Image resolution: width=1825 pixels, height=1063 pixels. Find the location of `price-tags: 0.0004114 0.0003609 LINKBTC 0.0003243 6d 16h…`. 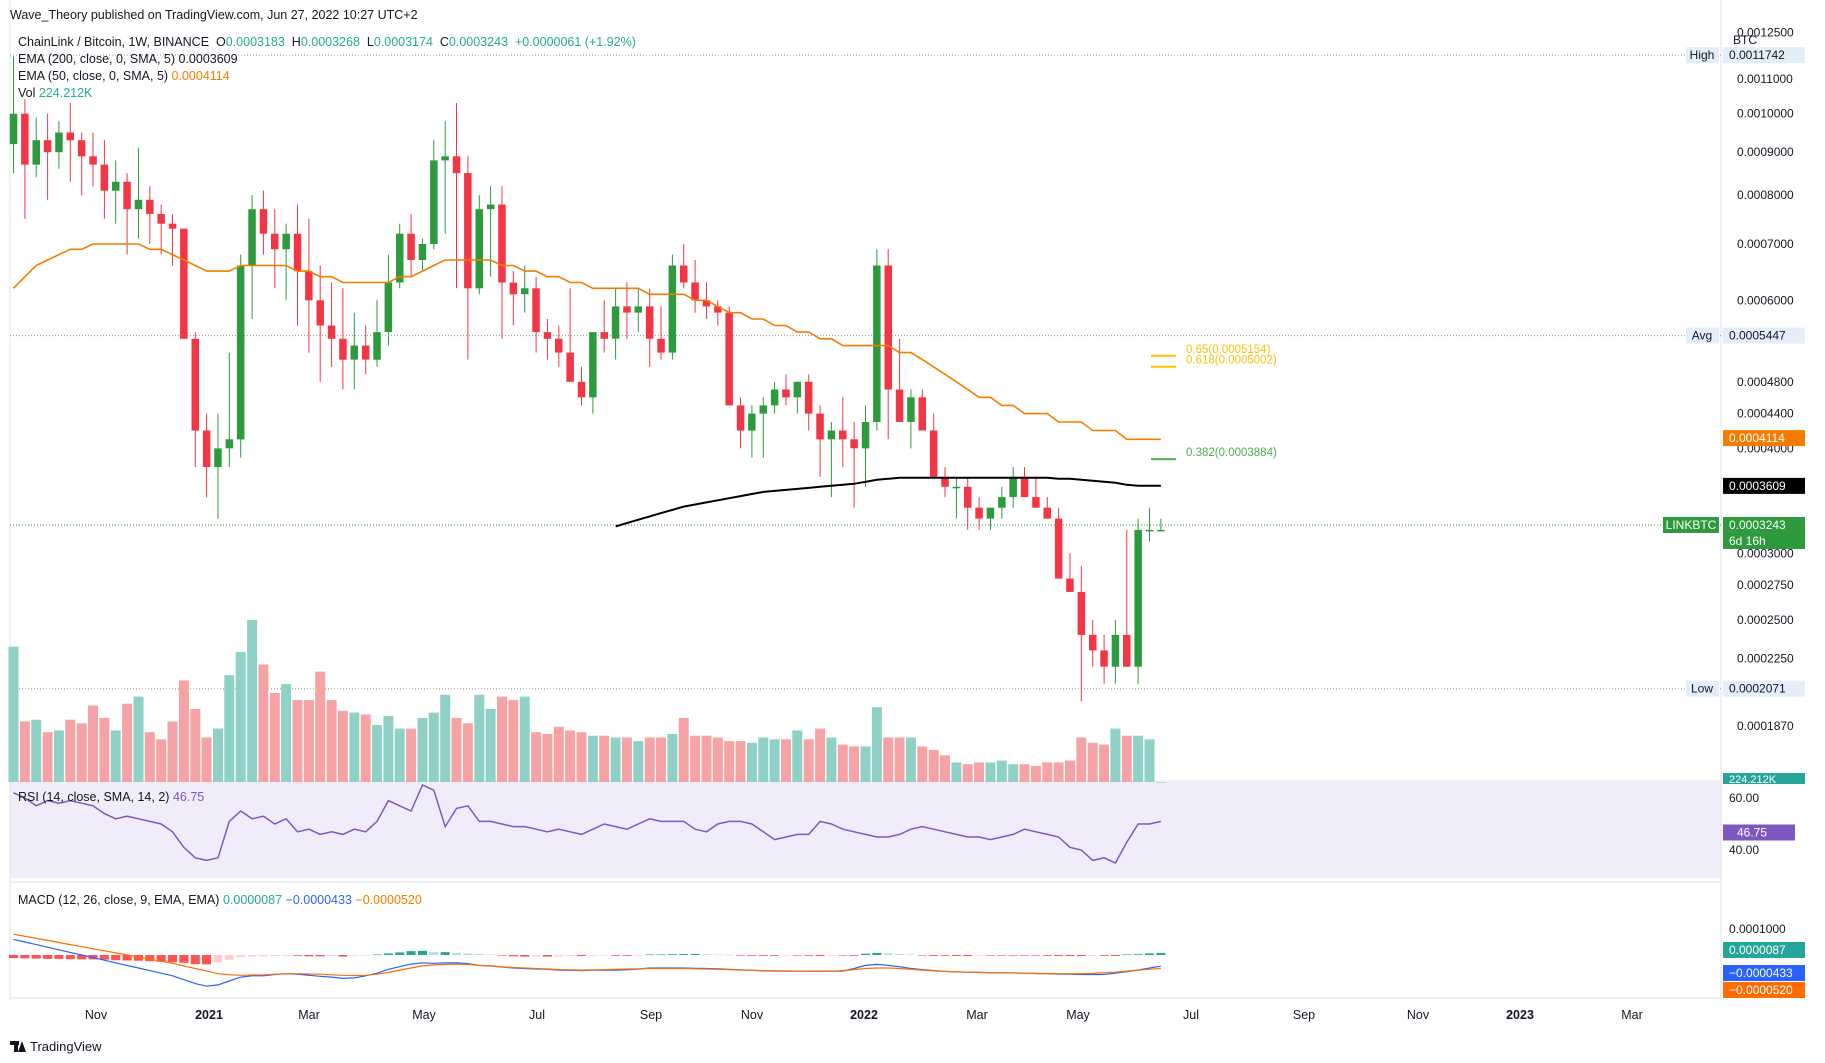

price-tags: 0.0004114 0.0003609 LINKBTC 0.0003243 6d 16h… is located at coordinates (1734, 714).